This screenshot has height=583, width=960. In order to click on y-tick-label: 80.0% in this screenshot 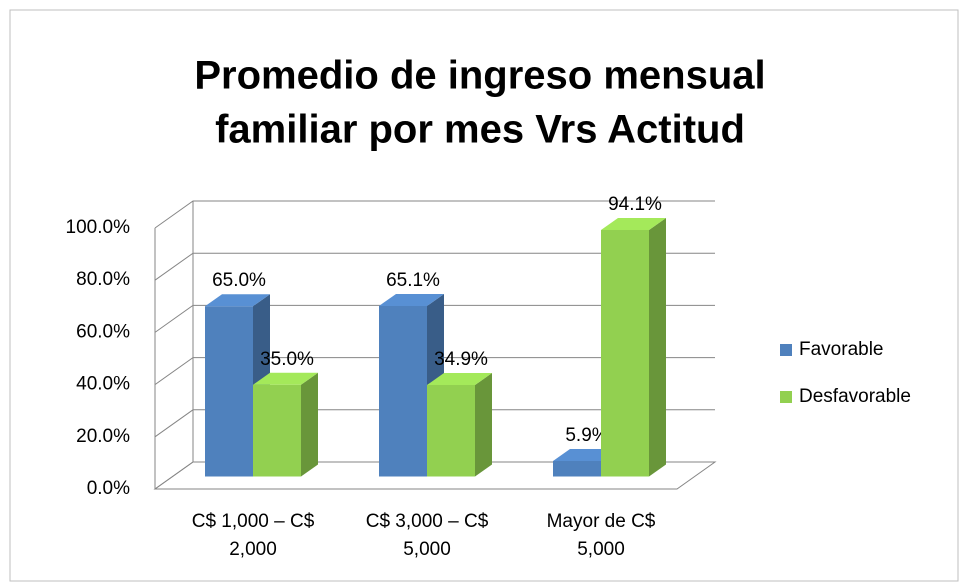, I will do `click(103, 279)`.